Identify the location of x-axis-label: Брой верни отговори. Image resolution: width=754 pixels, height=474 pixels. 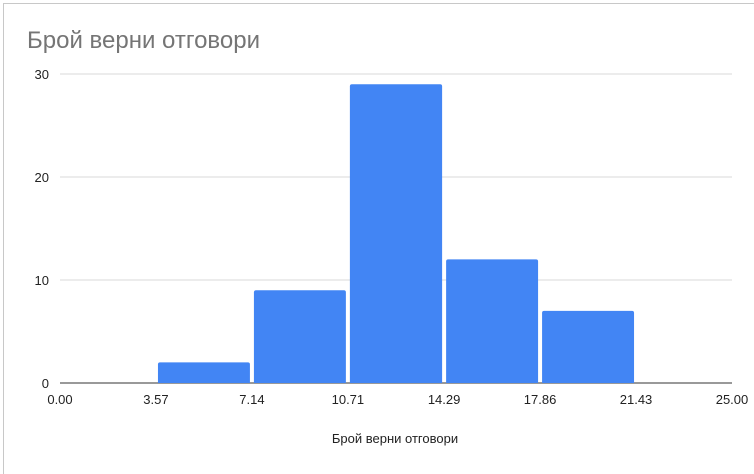
(395, 438).